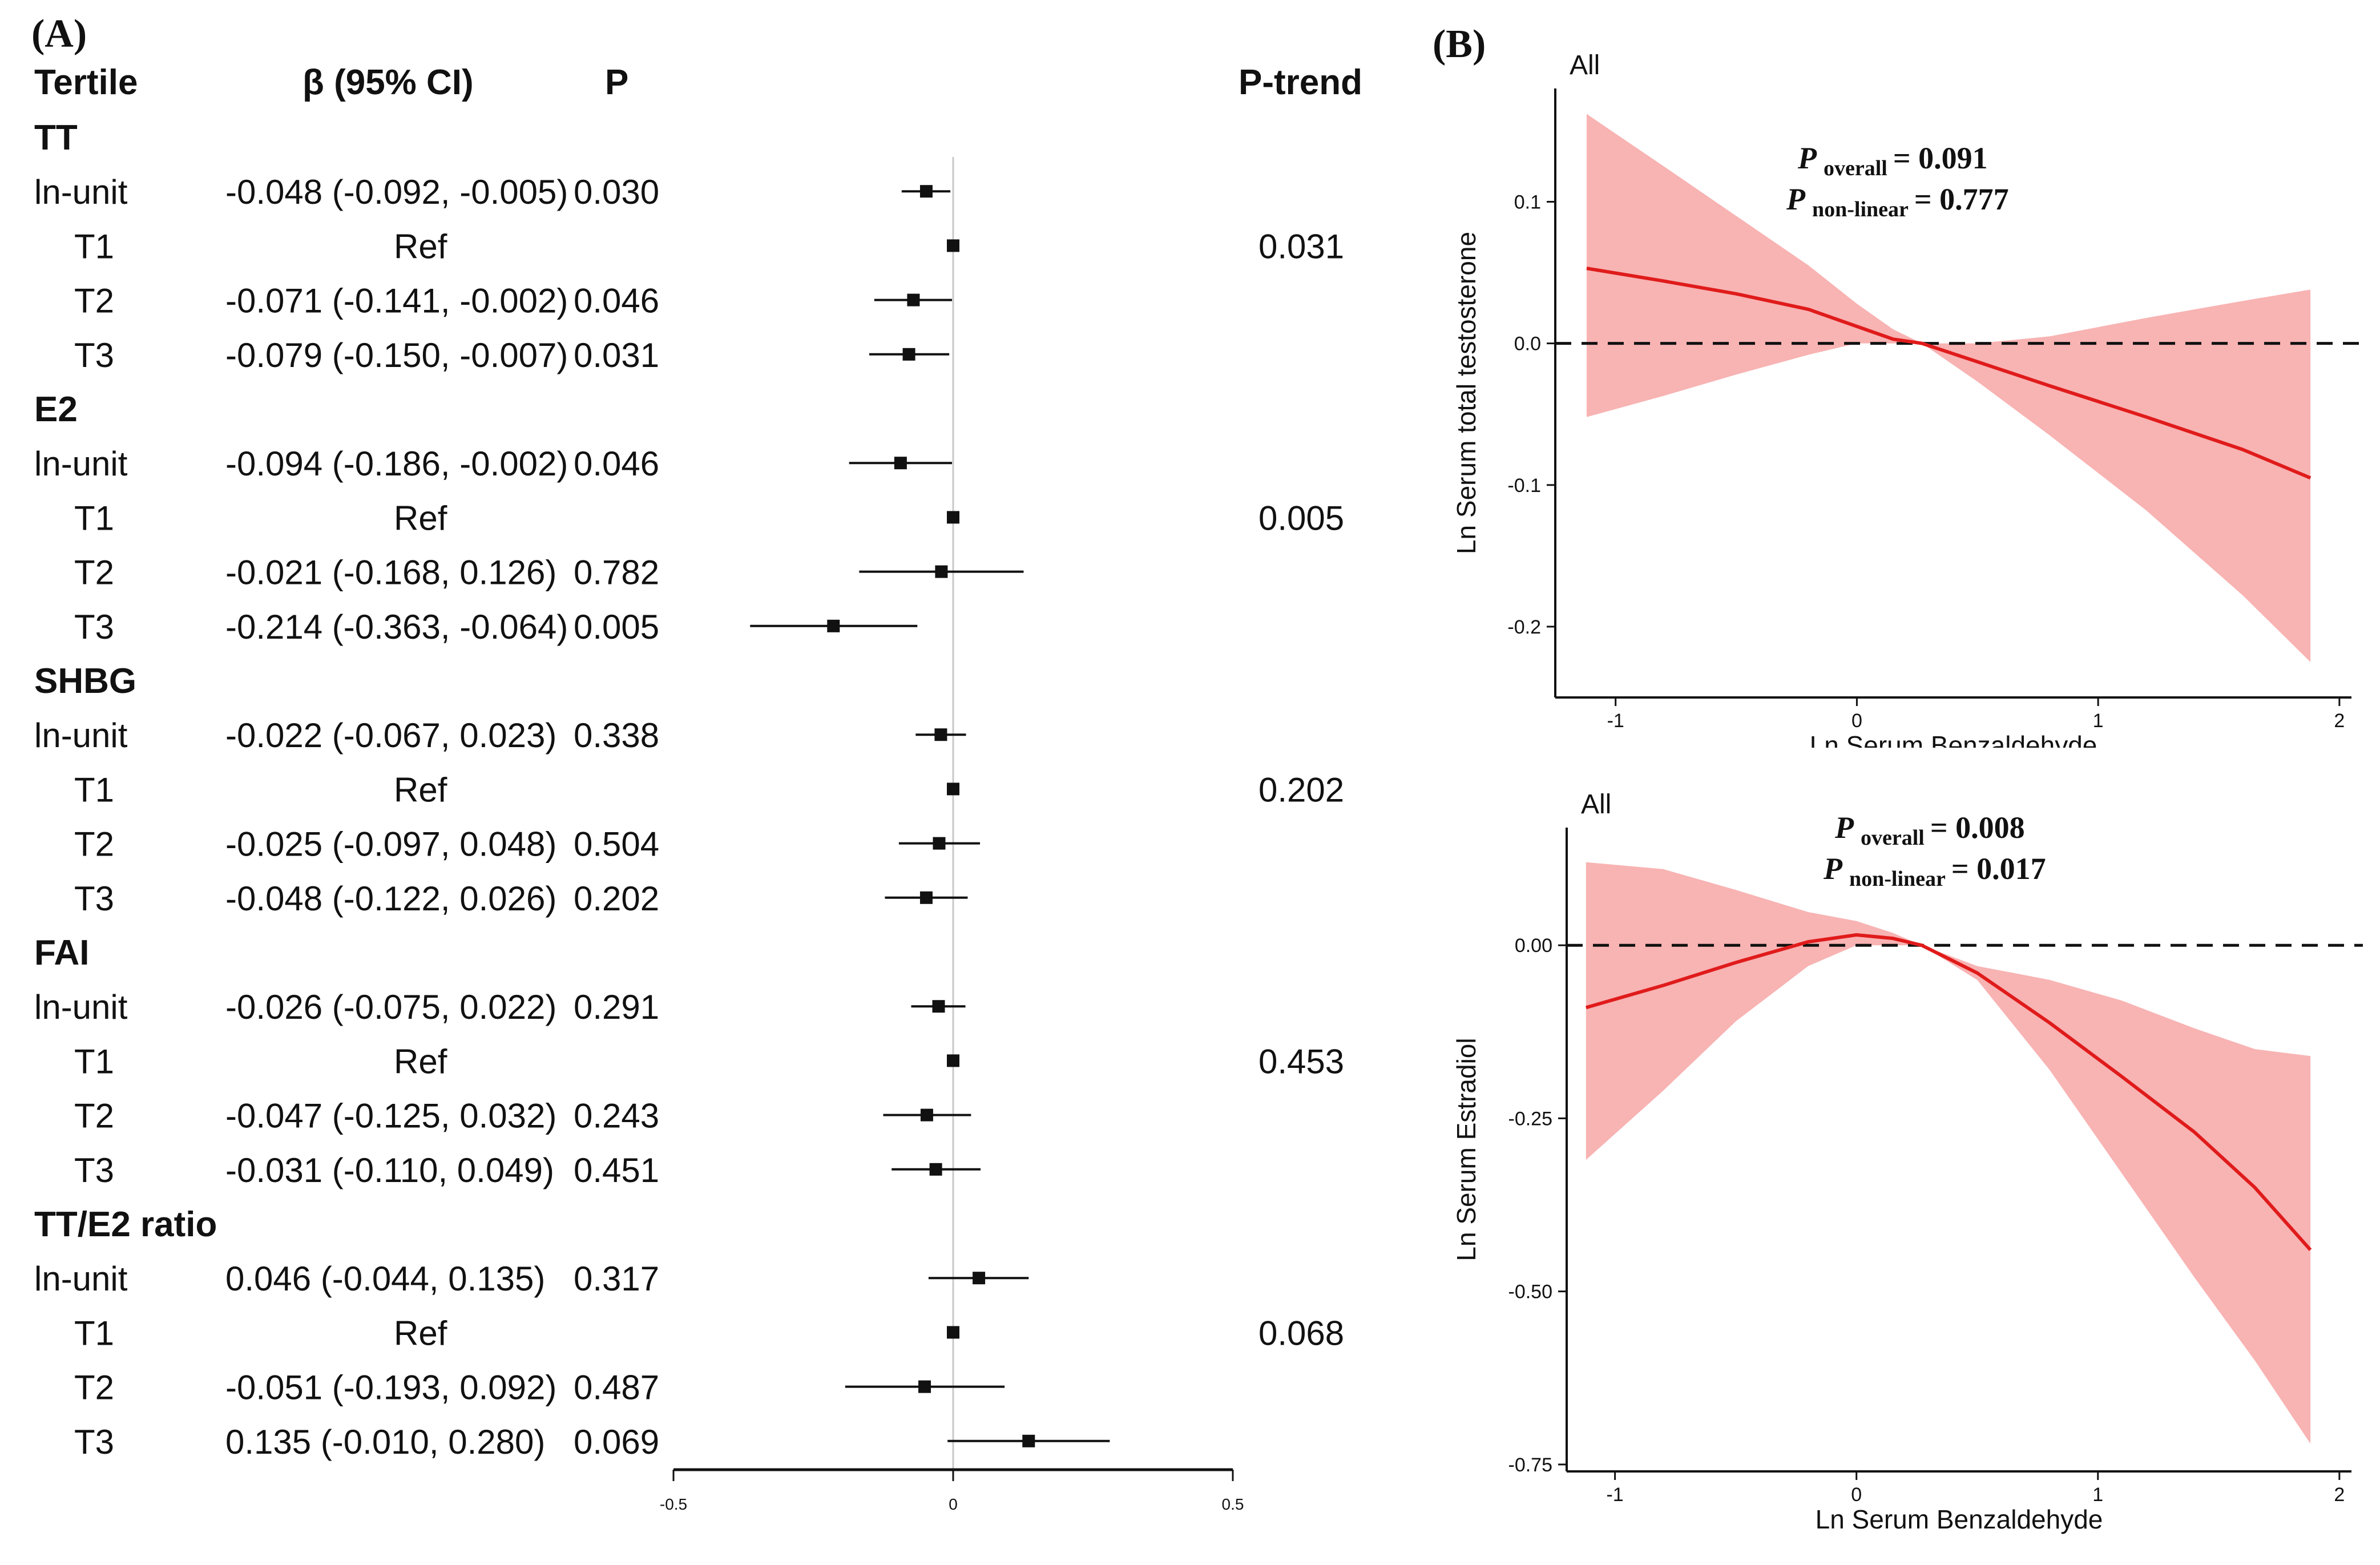 The width and height of the screenshot is (2380, 1565). Describe the element at coordinates (617, 192) in the screenshot. I see `p-value-text: 0.030` at that location.